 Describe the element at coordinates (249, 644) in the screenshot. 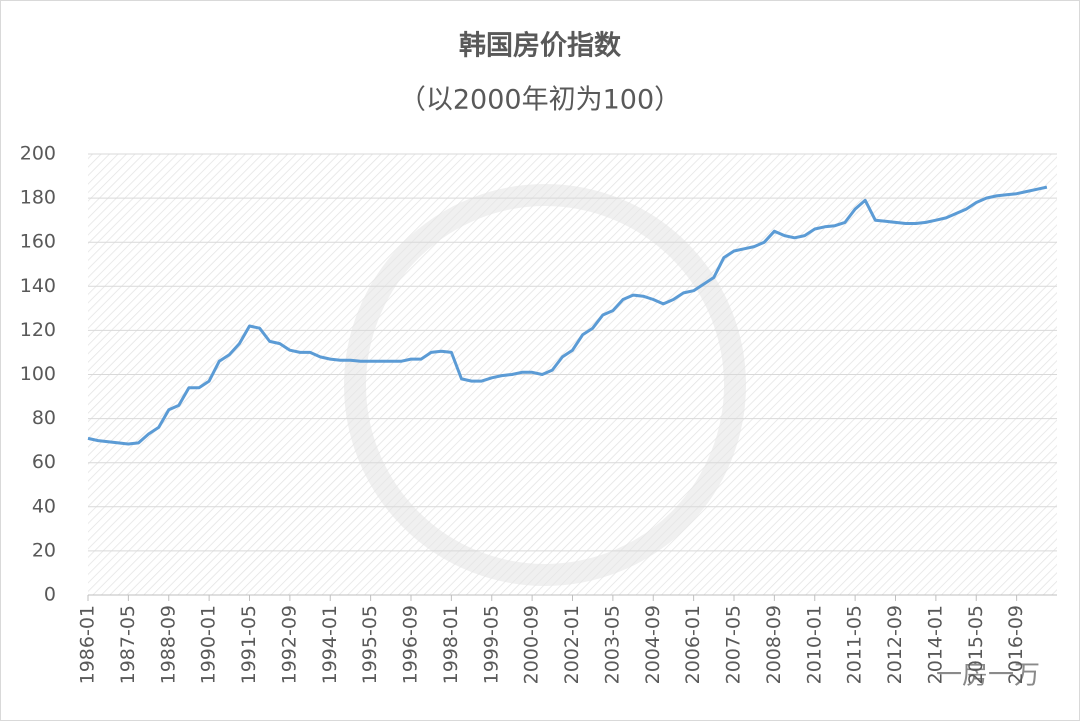

I see `x-tick-label: 1991-05` at that location.